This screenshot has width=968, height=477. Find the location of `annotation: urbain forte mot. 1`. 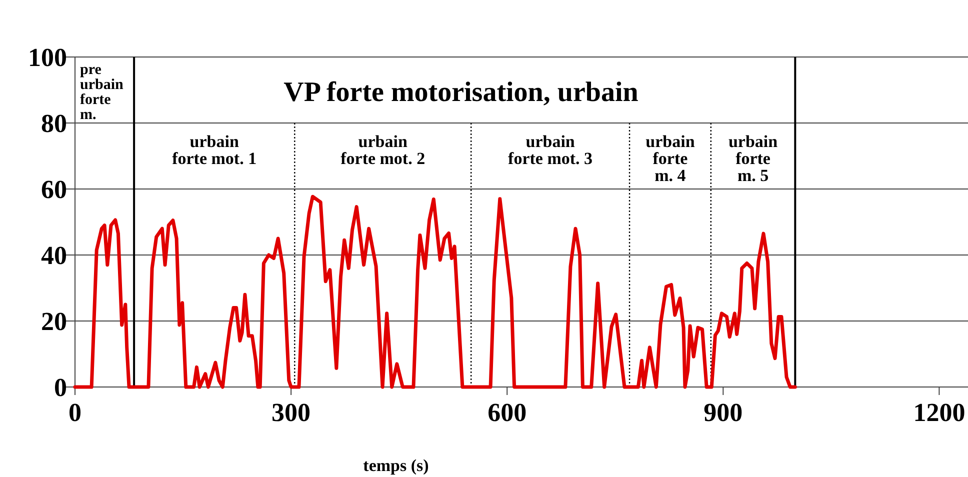

annotation: urbain forte mot. 1 is located at coordinates (214, 150).